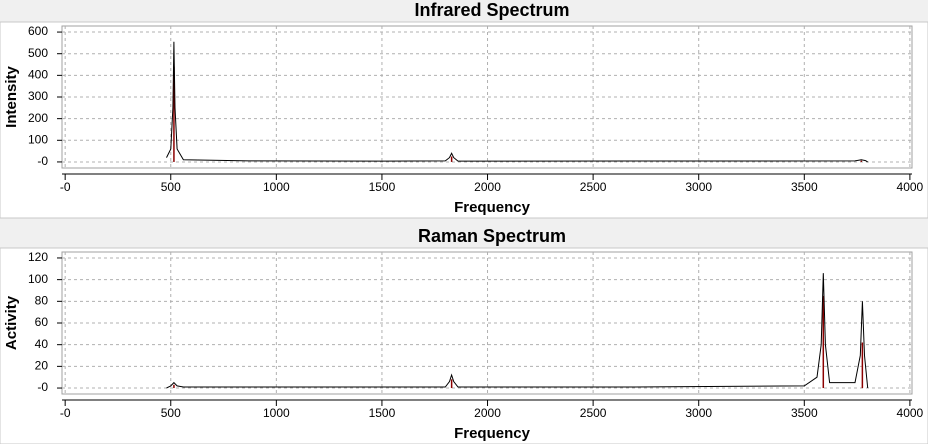 Image resolution: width=928 pixels, height=444 pixels. I want to click on chart-title: Raman Spectrum, so click(492, 236).